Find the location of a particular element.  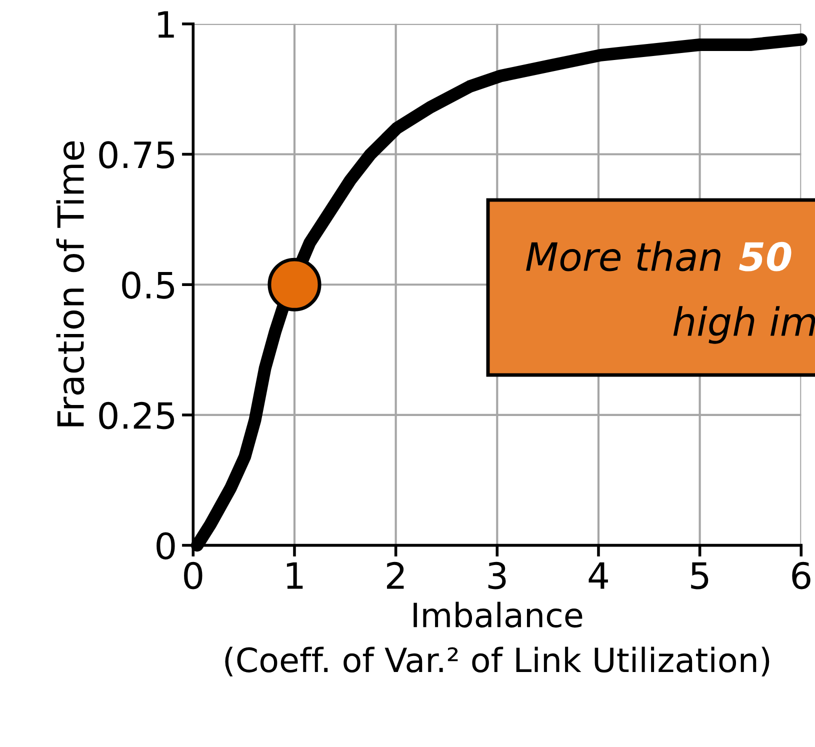

x-axis-title: Imbalance (Coeff. of Var.² of Link Utilization) is located at coordinates (497, 639).